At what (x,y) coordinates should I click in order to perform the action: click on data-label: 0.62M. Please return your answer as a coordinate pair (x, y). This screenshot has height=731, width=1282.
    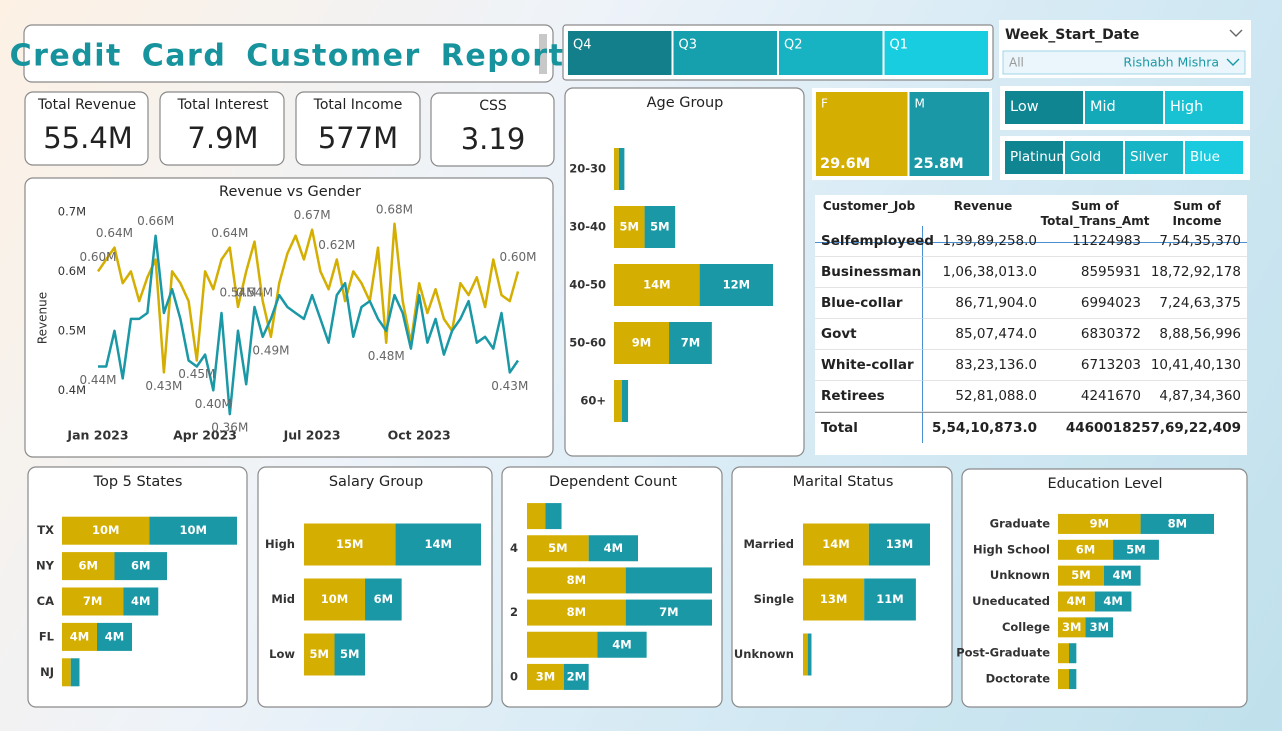
    Looking at the image, I should click on (336, 245).